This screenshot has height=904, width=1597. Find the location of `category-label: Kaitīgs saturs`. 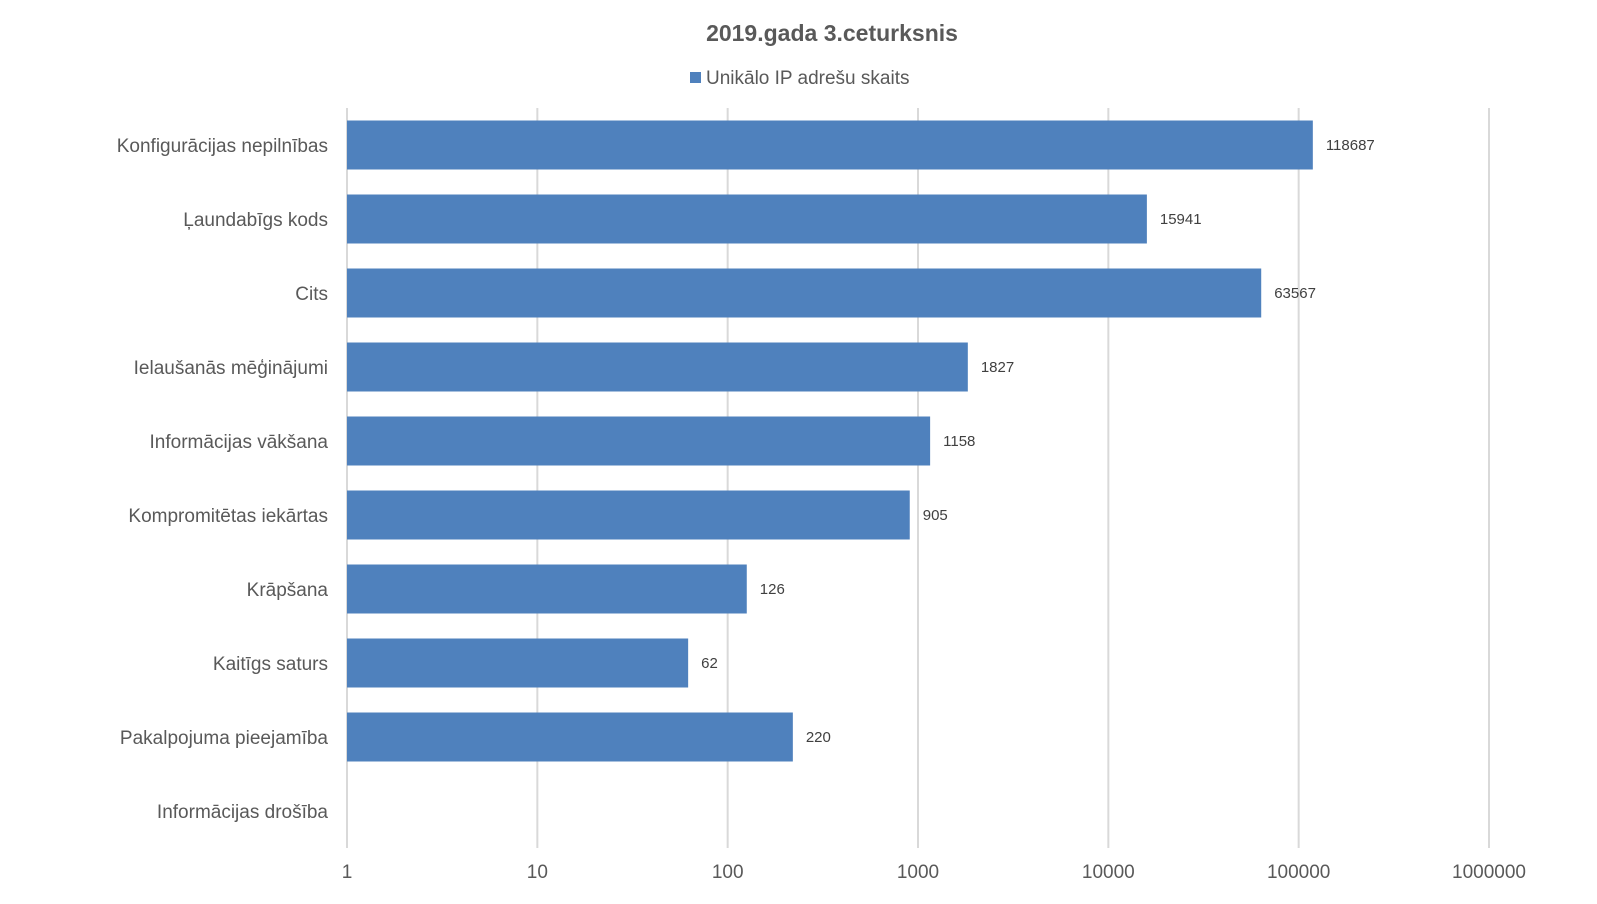

category-label: Kaitīgs saturs is located at coordinates (270, 664).